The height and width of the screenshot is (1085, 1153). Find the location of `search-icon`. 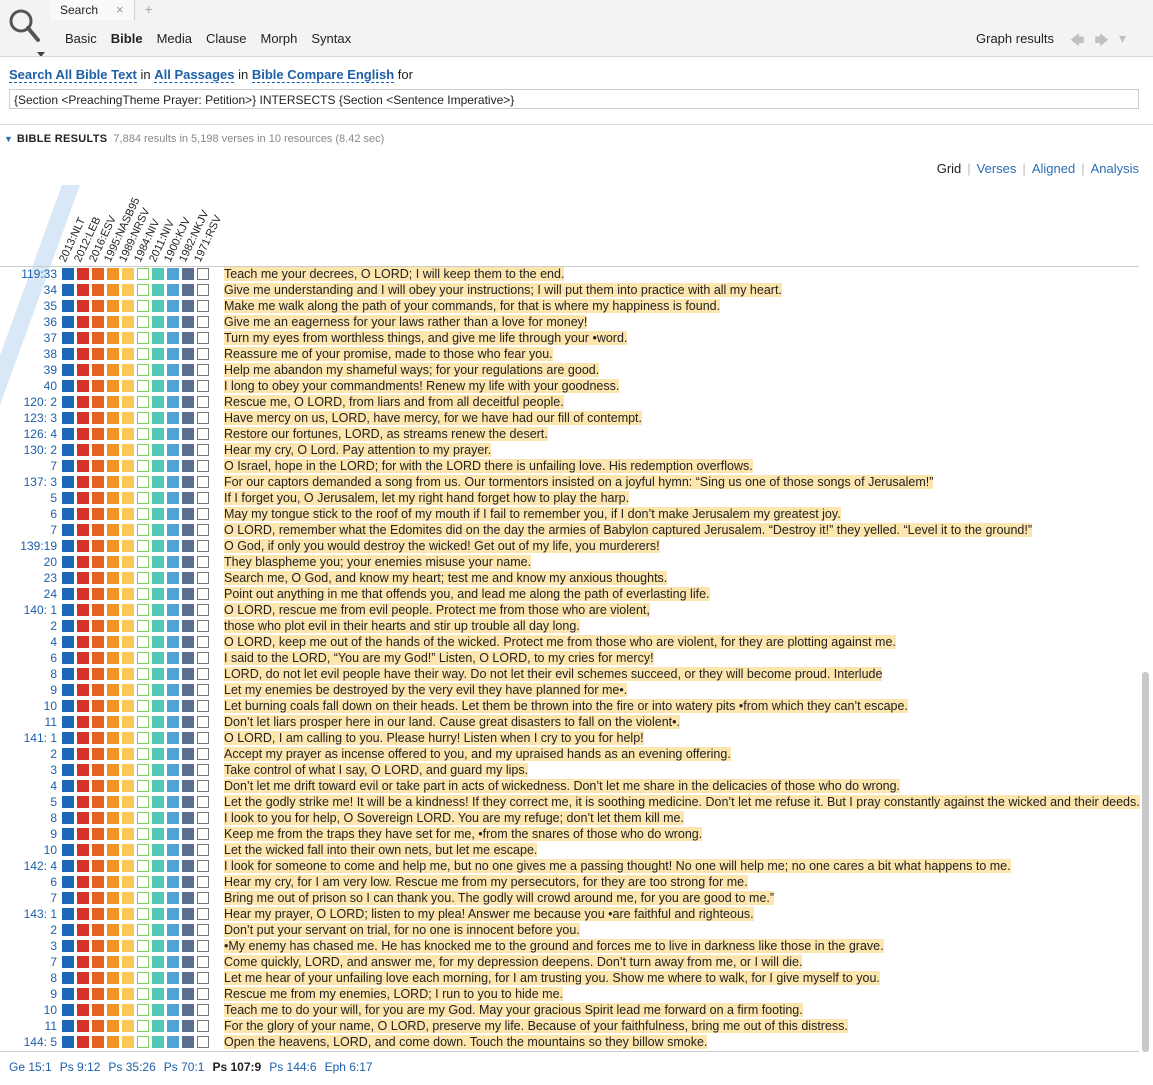

search-icon is located at coordinates (26, 31).